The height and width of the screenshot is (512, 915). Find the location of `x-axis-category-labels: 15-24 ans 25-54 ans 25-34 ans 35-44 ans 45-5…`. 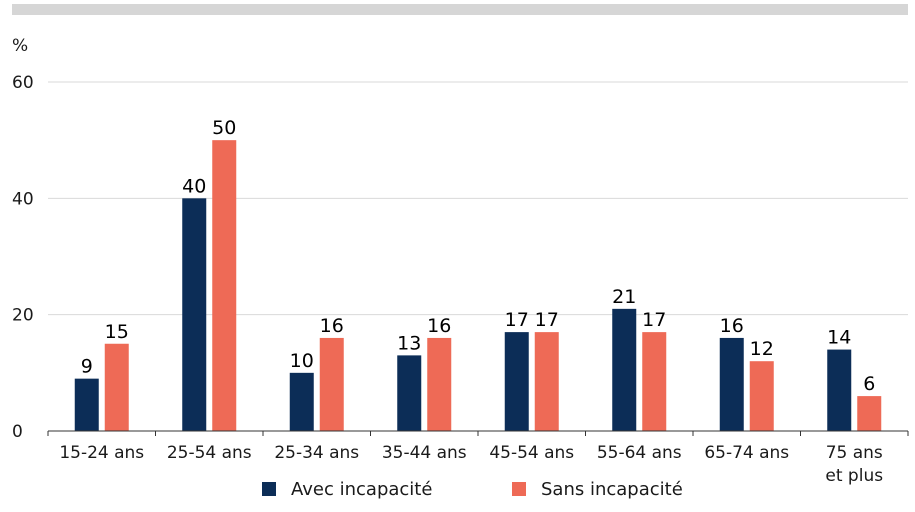

x-axis-category-labels: 15-24 ans 25-54 ans 25-34 ans 35-44 ans 45-5… is located at coordinates (471, 464).